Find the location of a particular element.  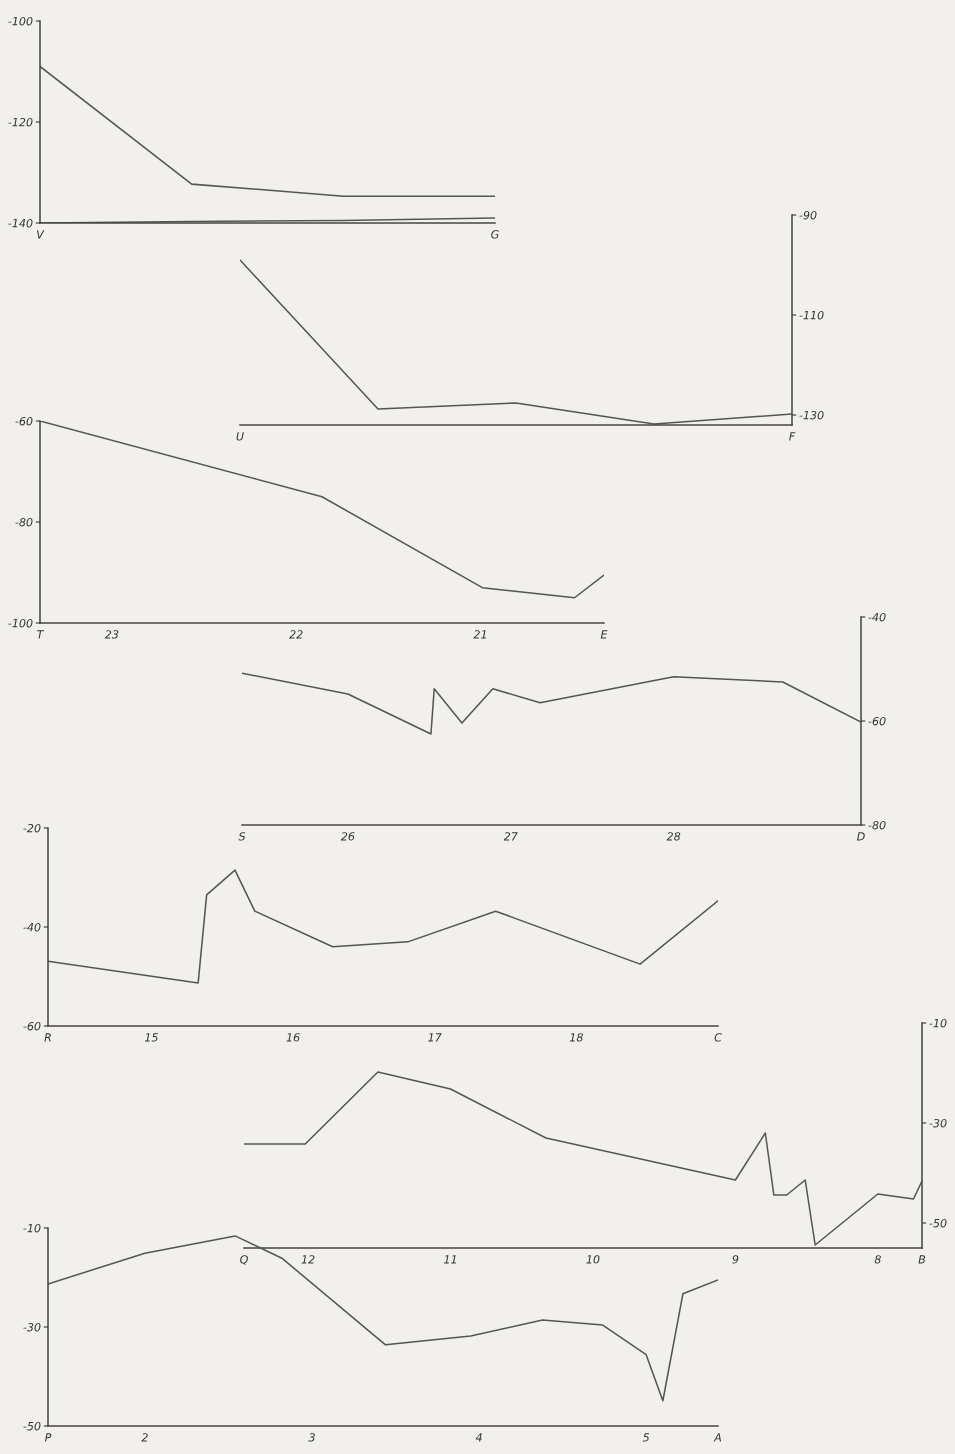

x-tick-label: P is located at coordinates (48, 1437).